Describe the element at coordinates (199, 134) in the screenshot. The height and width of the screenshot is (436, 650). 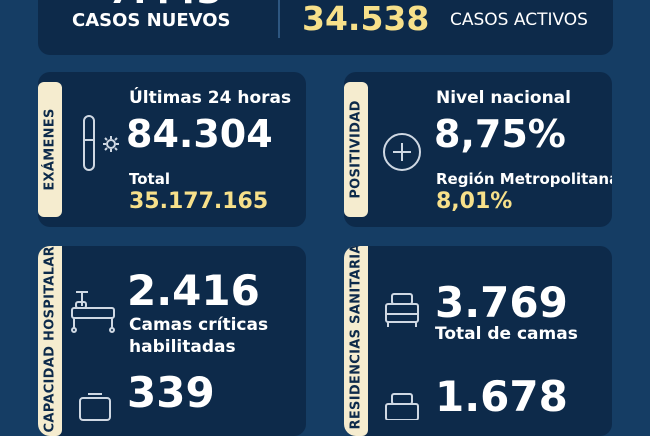
I see `last24-value: 84.304` at that location.